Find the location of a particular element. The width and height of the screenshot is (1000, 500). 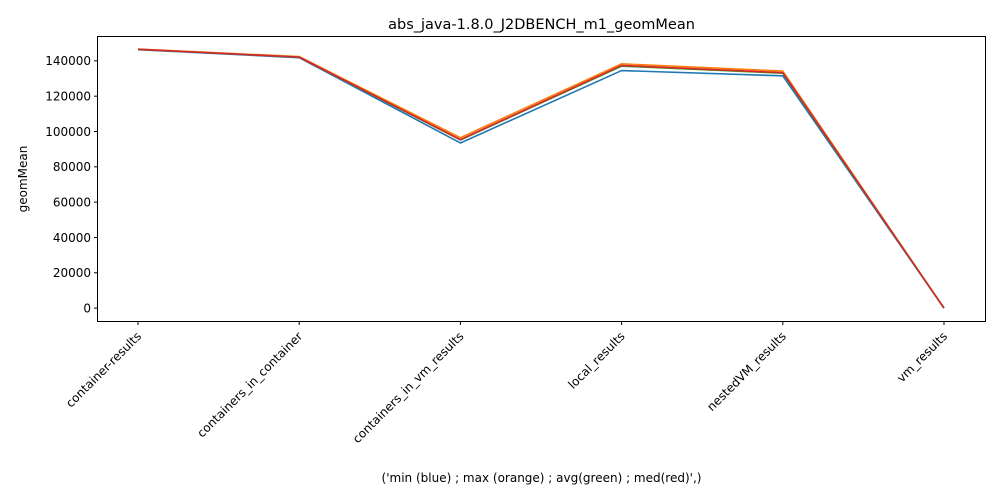

x-tick-label-0: container-results is located at coordinates (103, 369).